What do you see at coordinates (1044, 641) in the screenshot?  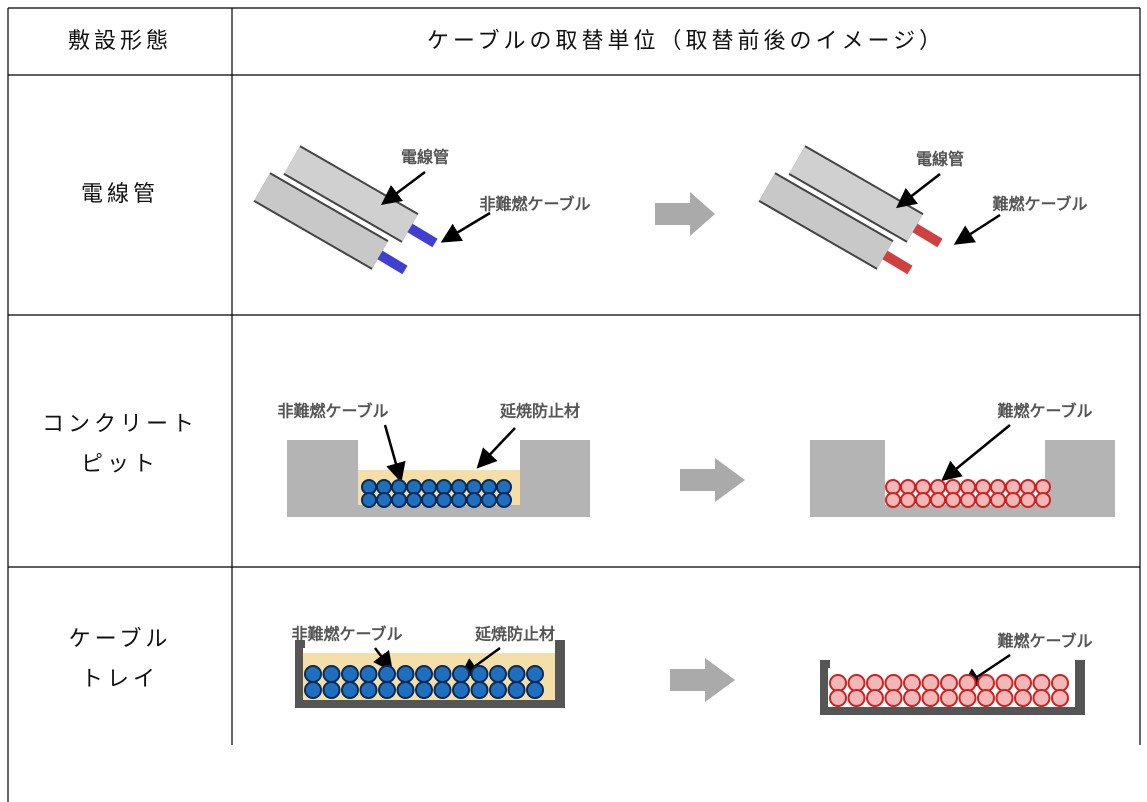 I see `callout: 難燃ケーブル` at bounding box center [1044, 641].